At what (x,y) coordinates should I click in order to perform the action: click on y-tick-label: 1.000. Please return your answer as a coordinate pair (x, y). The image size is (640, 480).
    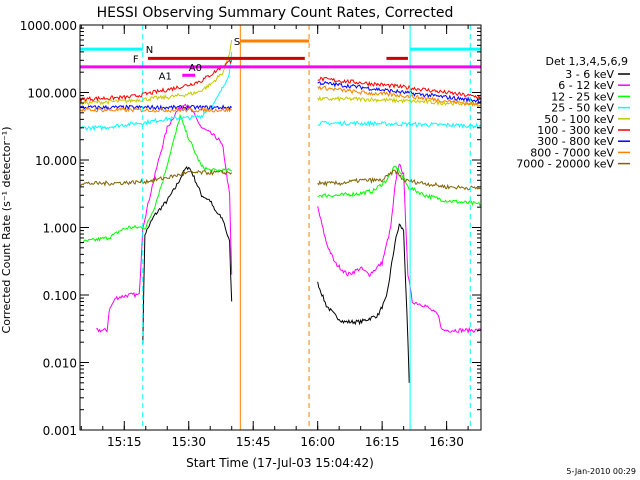
    Looking at the image, I should click on (60, 229).